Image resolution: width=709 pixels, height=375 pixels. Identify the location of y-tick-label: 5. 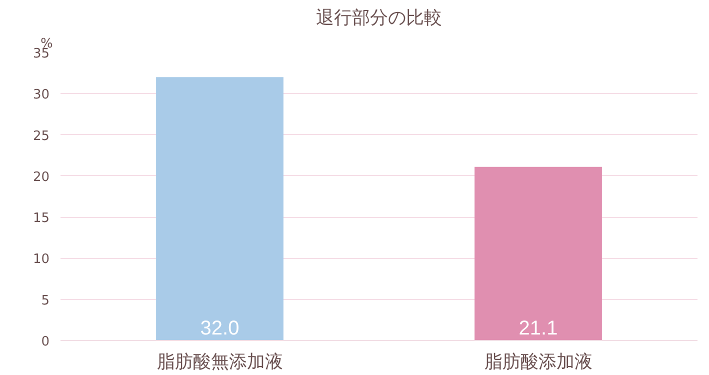
(45, 300).